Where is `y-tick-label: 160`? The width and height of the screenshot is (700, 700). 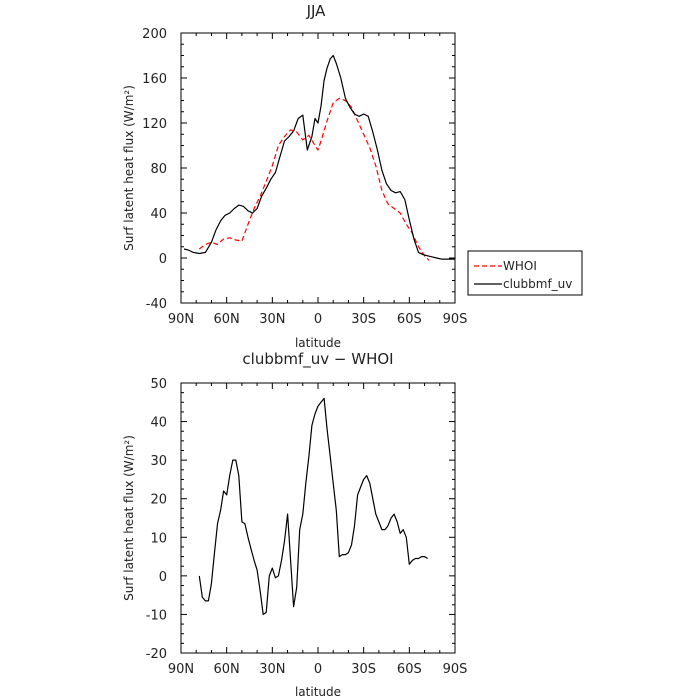 y-tick-label: 160 is located at coordinates (154, 79).